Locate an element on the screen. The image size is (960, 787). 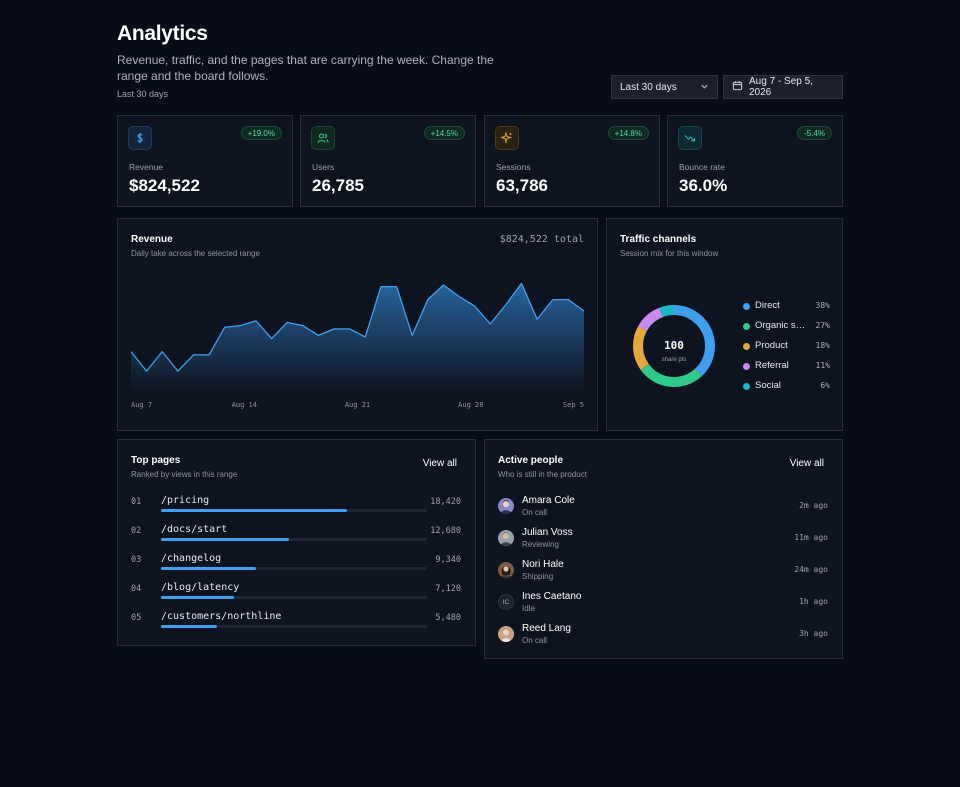
legend-label: Social is located at coordinates (768, 385).